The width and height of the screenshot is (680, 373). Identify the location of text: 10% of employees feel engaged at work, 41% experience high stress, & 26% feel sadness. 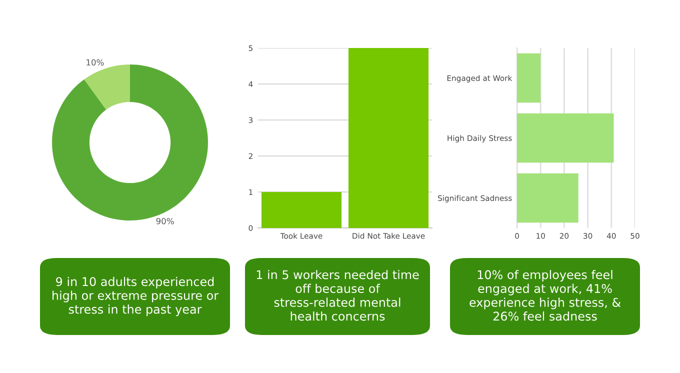
(545, 295).